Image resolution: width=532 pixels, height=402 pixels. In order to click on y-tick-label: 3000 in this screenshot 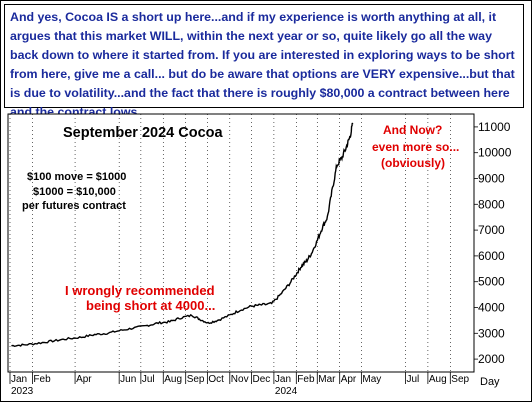, I will do `click(491, 333)`.